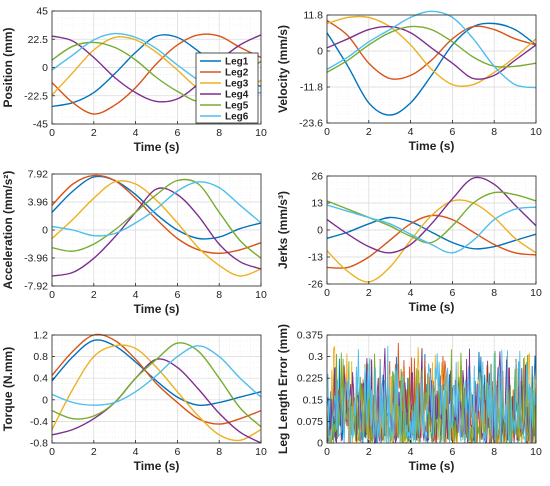 Image resolution: width=550 pixels, height=486 pixels. Describe the element at coordinates (311, 124) in the screenshot. I see `y-tick-label: -23.6` at that location.